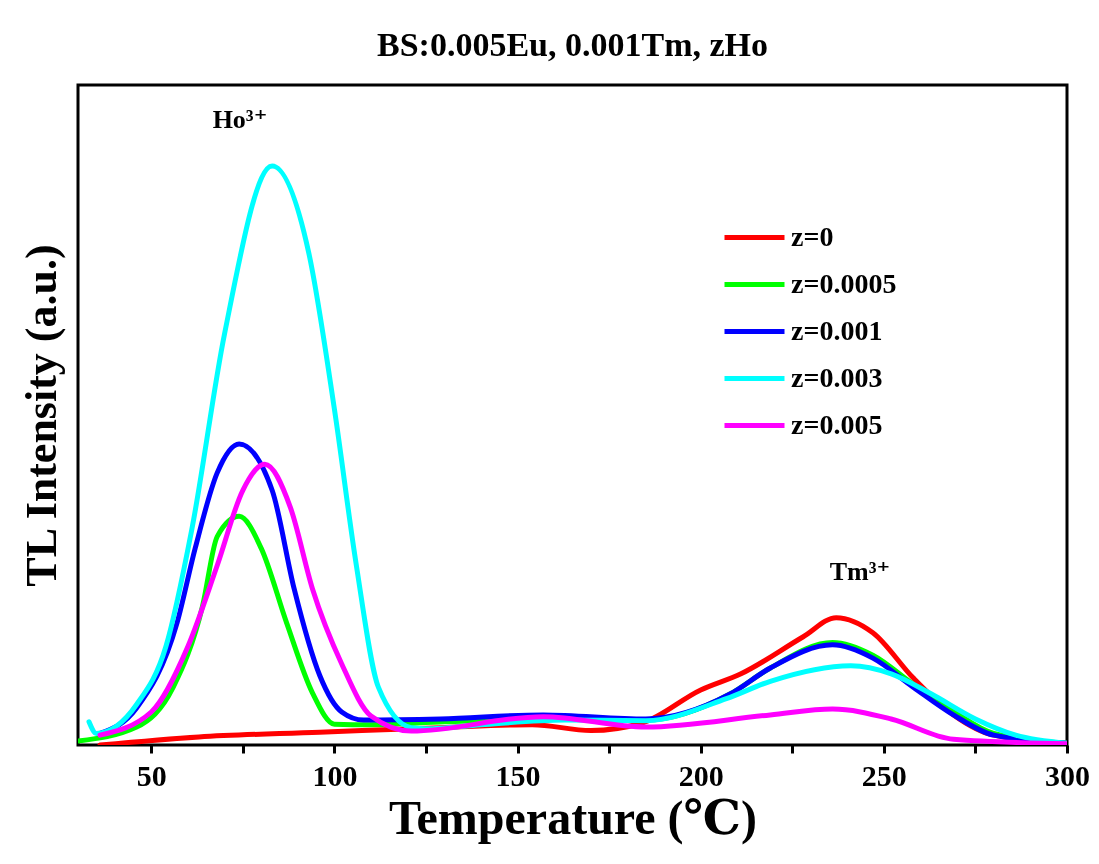 The height and width of the screenshot is (864, 1099). What do you see at coordinates (837, 377) in the screenshot?
I see `legend-label: z=0.003` at bounding box center [837, 377].